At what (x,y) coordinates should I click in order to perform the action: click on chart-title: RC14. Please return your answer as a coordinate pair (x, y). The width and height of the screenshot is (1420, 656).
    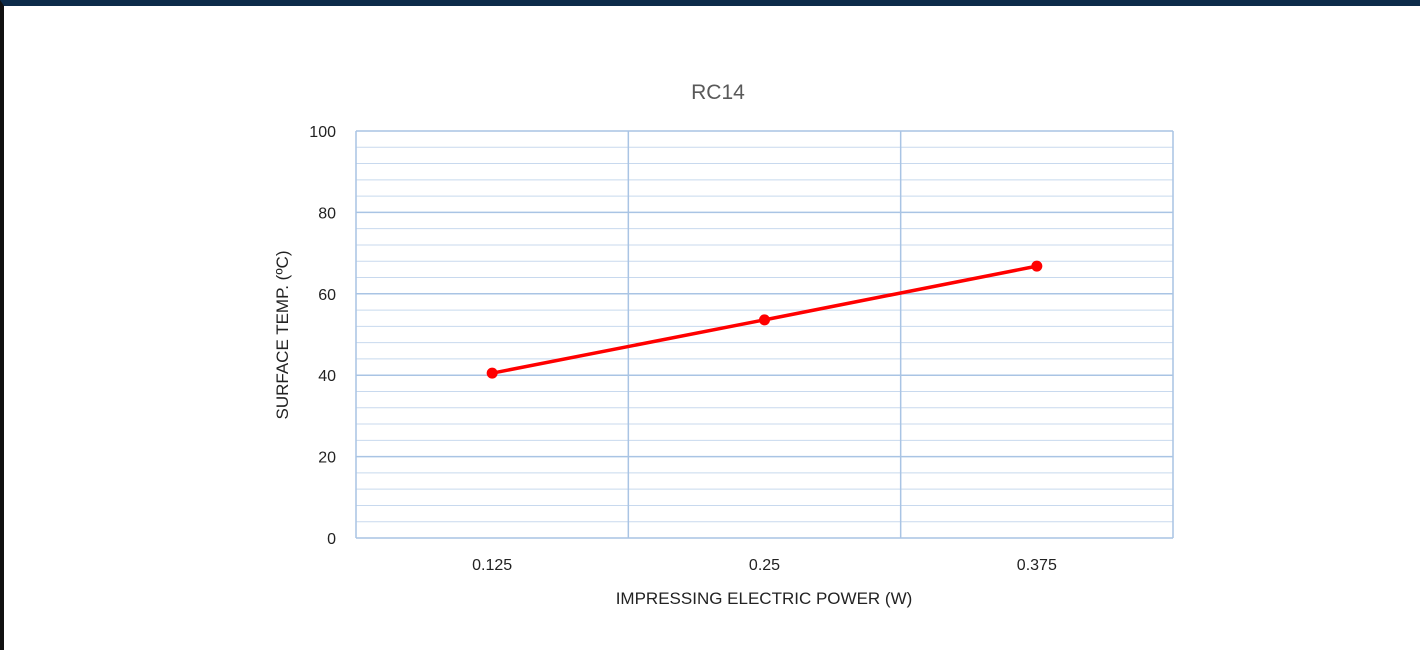
    Looking at the image, I should click on (718, 92).